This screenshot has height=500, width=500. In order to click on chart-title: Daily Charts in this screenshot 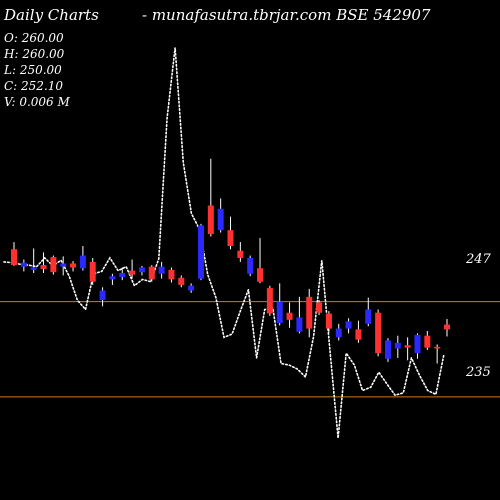, I will do `click(51, 15)`.